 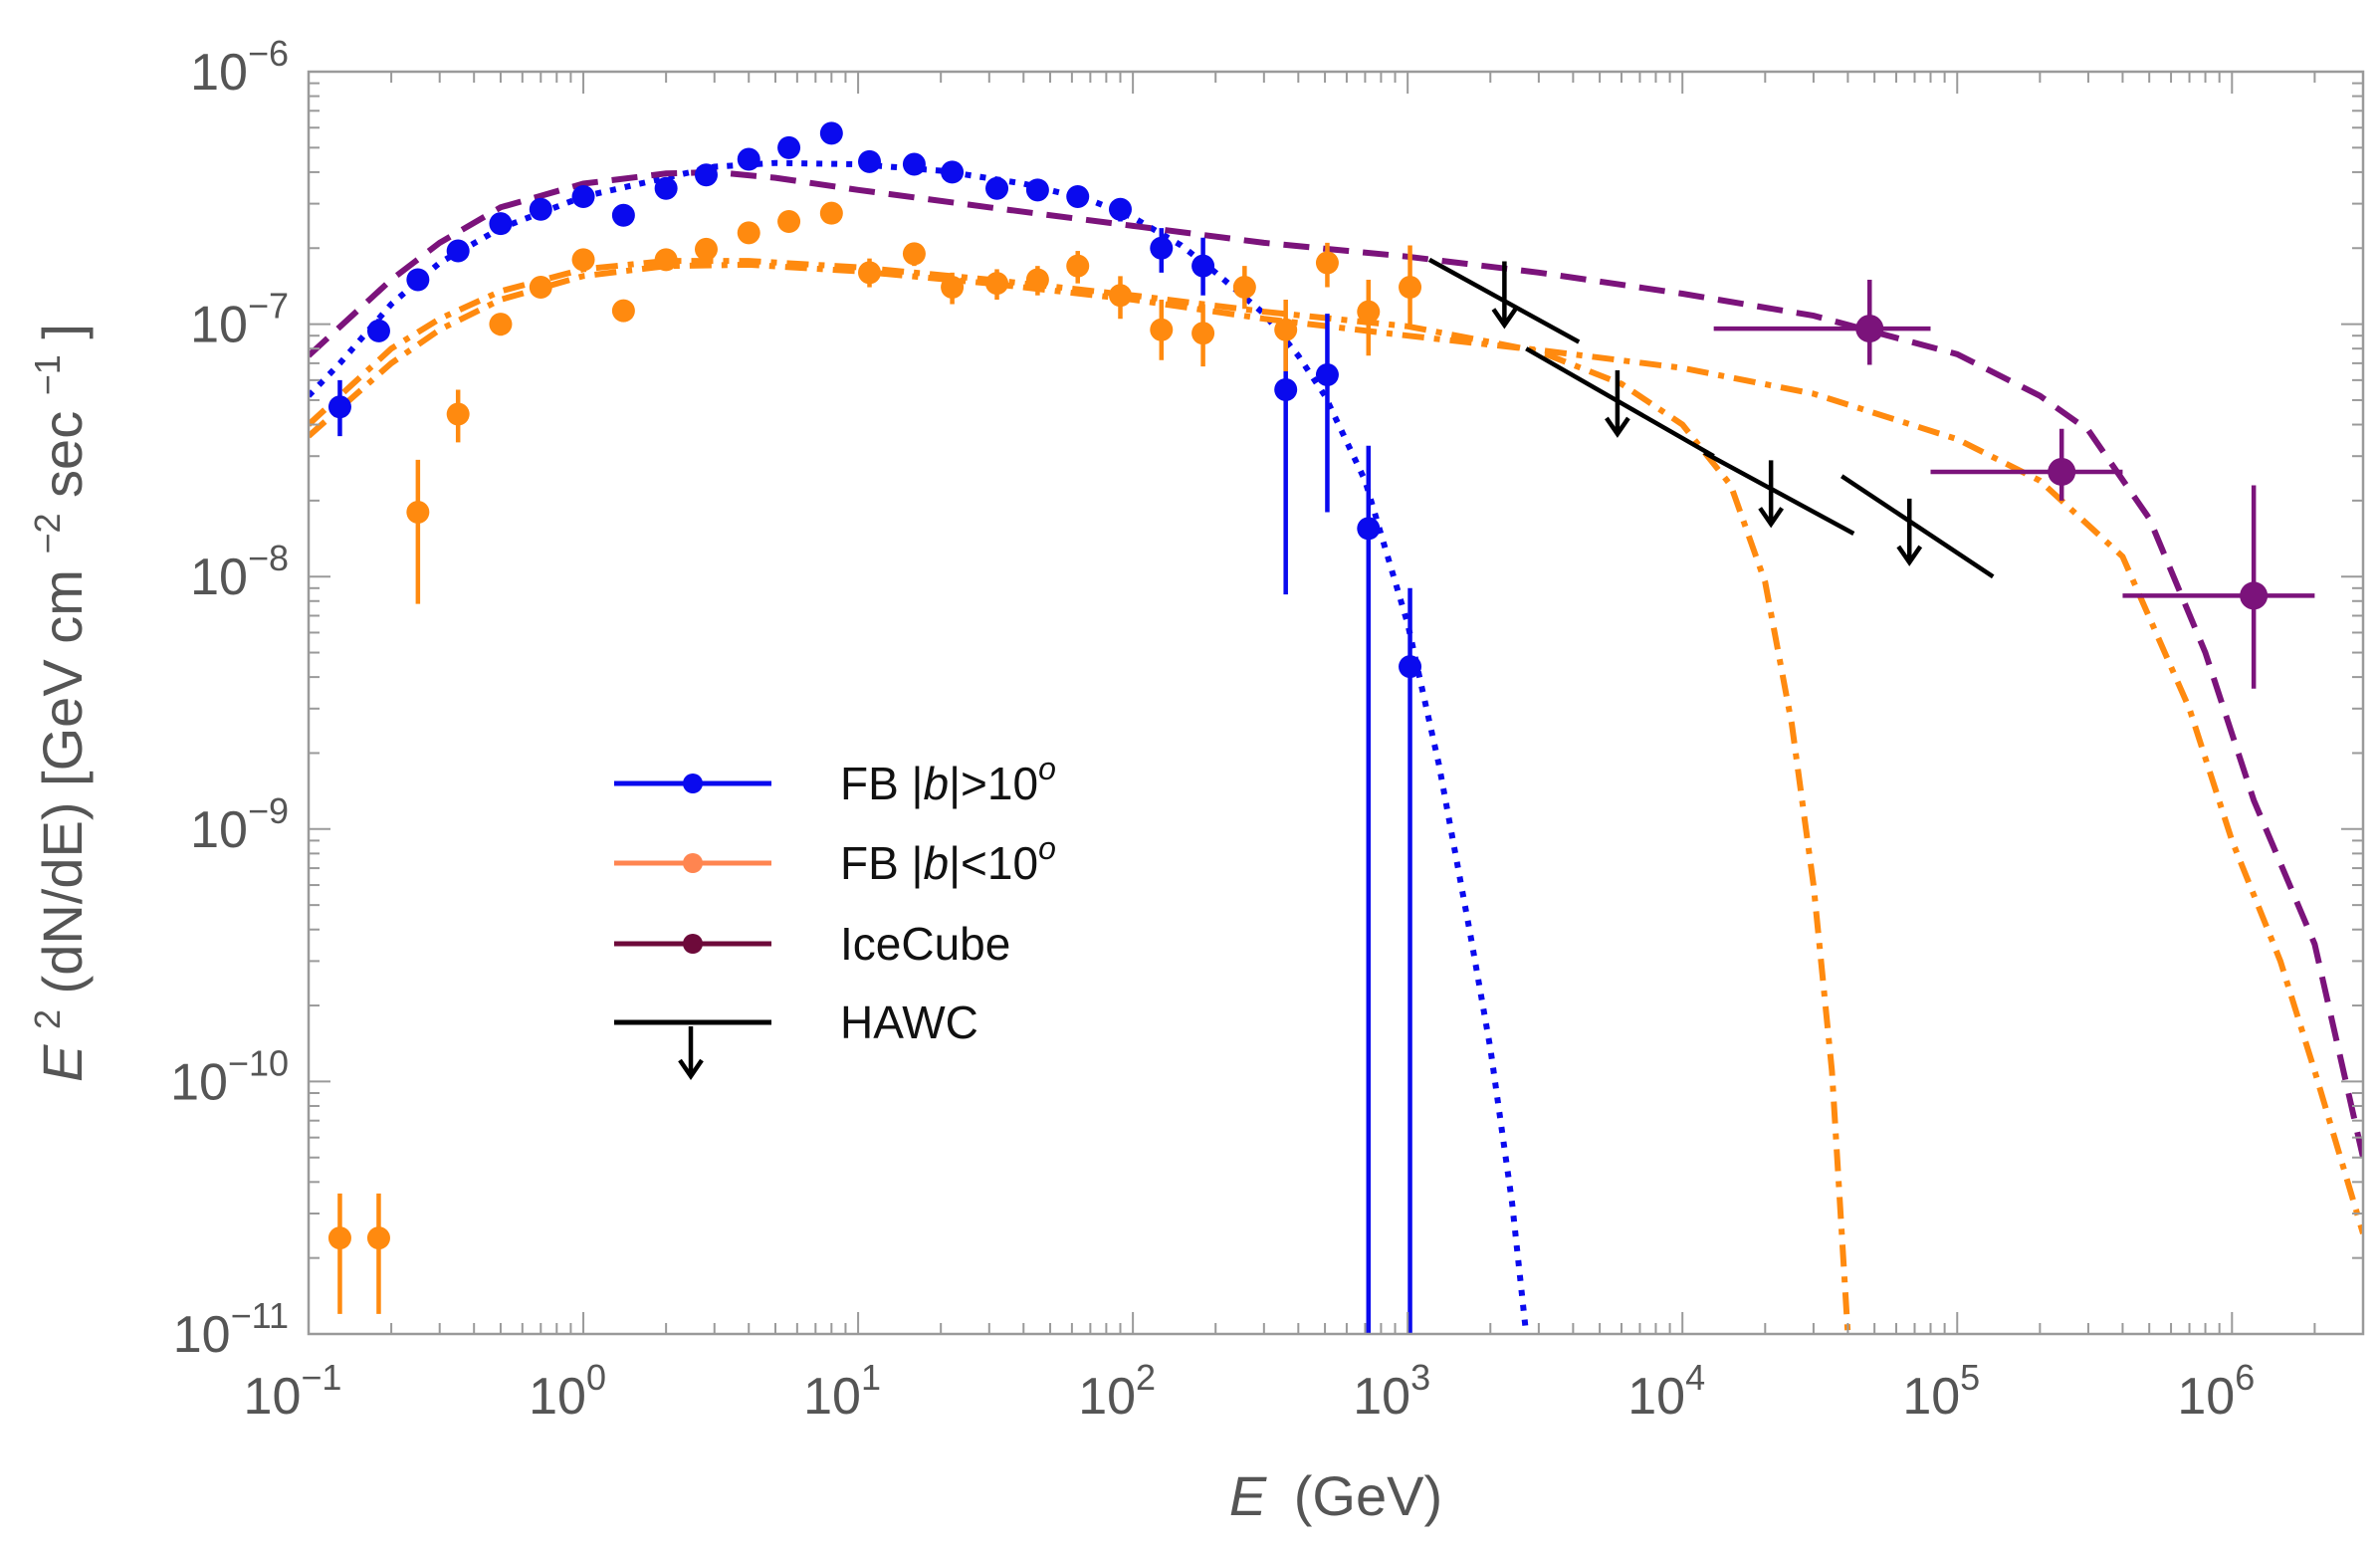 What do you see at coordinates (1695, 1377) in the screenshot?
I see `x-tick-exp: 4` at bounding box center [1695, 1377].